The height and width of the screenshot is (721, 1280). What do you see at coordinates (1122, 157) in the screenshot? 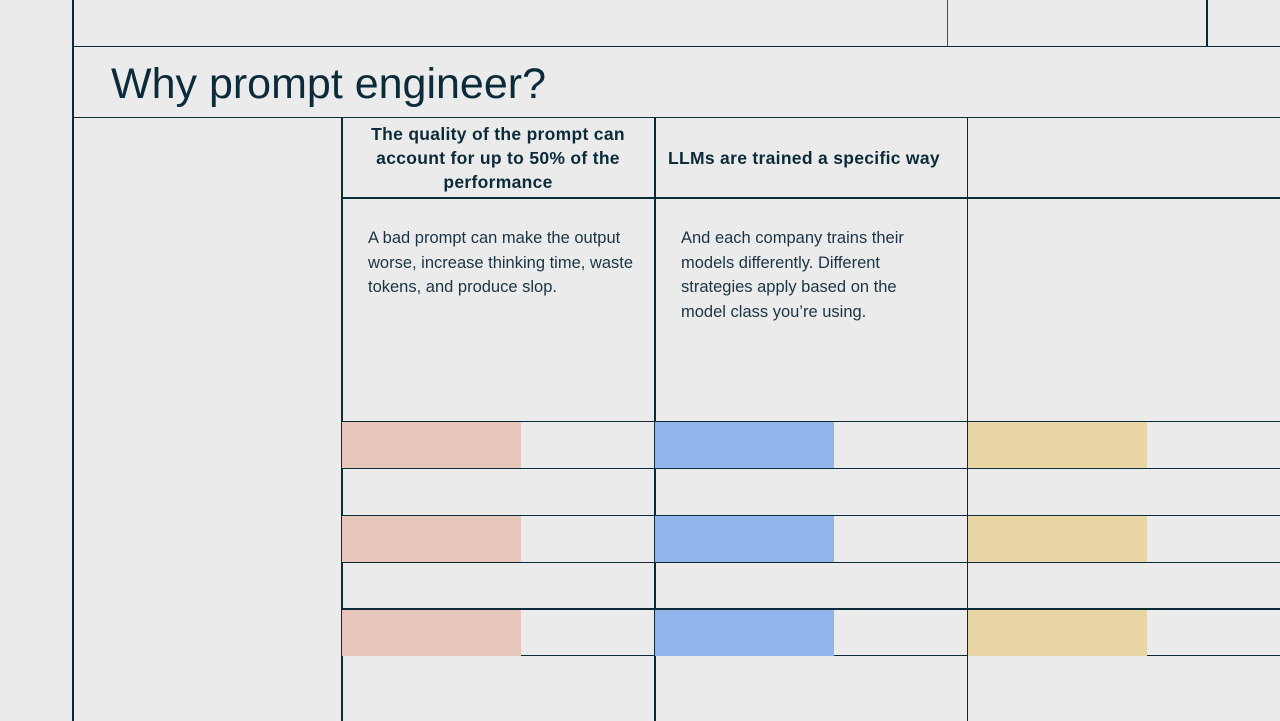
I see `column-3-heading` at bounding box center [1122, 157].